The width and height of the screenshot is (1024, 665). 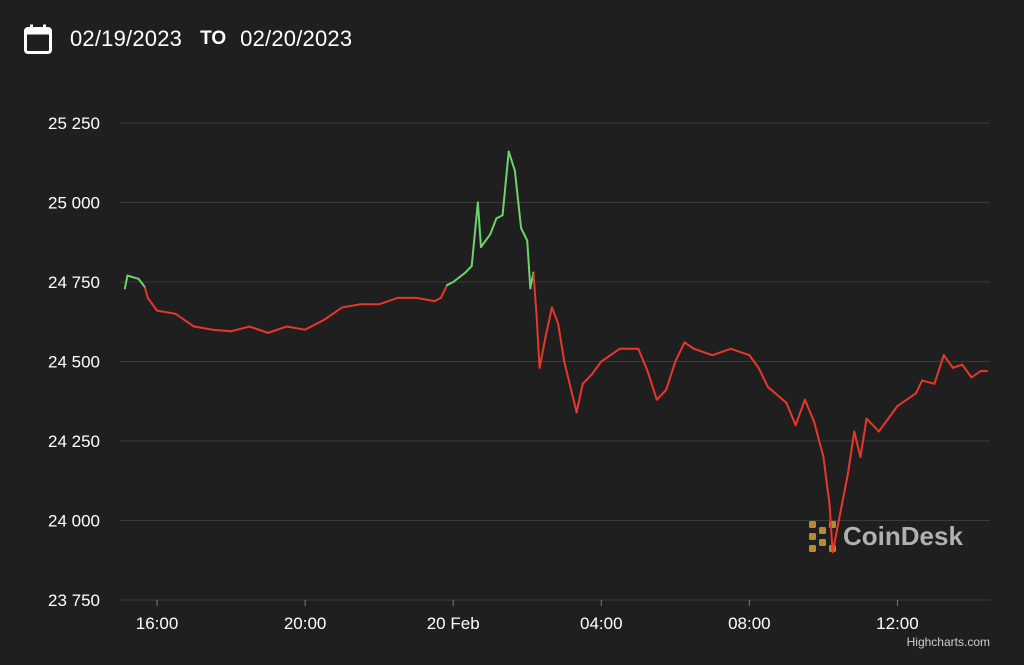 I want to click on highcharts-credit: Highcharts.com, so click(x=948, y=642).